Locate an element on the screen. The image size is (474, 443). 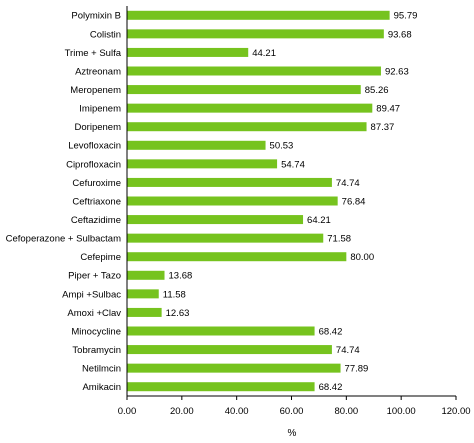
category-label: Meropenem is located at coordinates (95, 90).